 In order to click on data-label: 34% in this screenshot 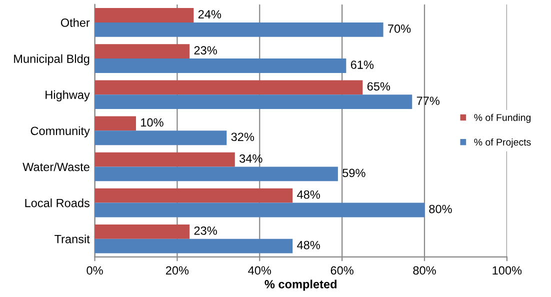, I will do `click(251, 158)`.